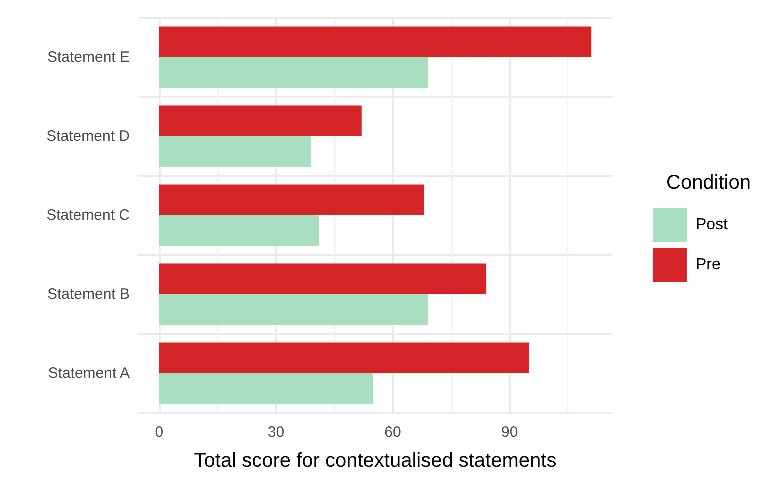  I want to click on legend-label: Pre, so click(708, 265).